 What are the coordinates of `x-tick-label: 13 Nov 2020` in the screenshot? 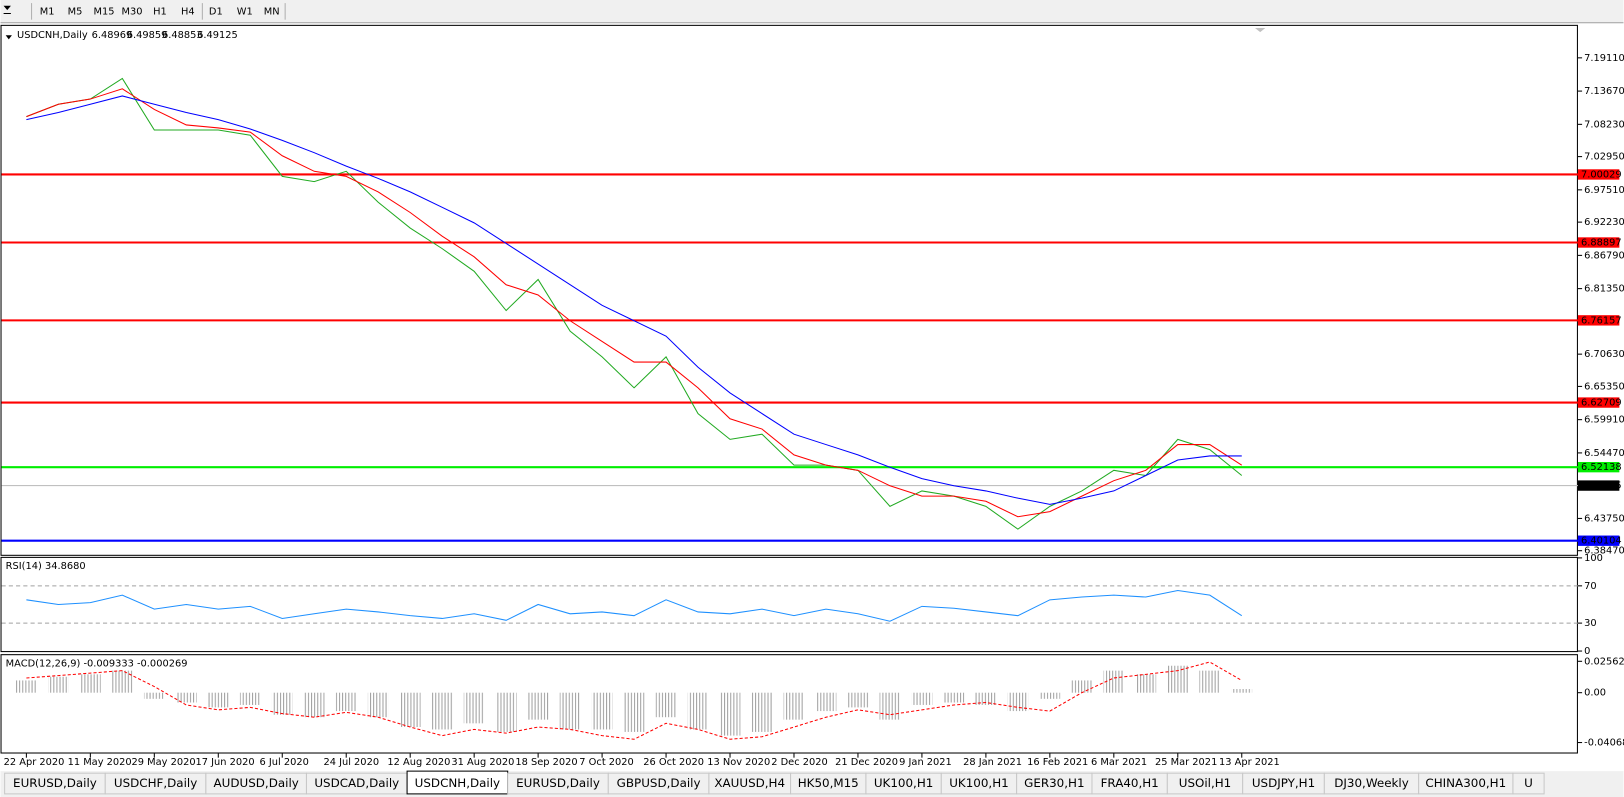 It's located at (738, 762).